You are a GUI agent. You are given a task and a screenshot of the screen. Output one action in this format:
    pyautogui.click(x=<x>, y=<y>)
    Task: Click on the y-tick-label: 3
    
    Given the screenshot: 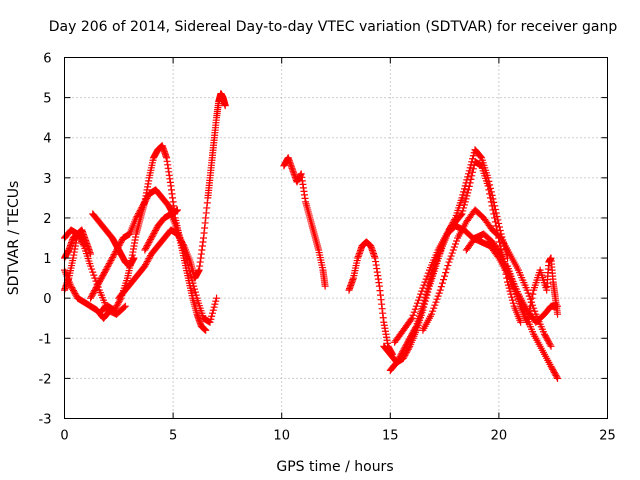 What is the action you would take?
    pyautogui.click(x=47, y=179)
    